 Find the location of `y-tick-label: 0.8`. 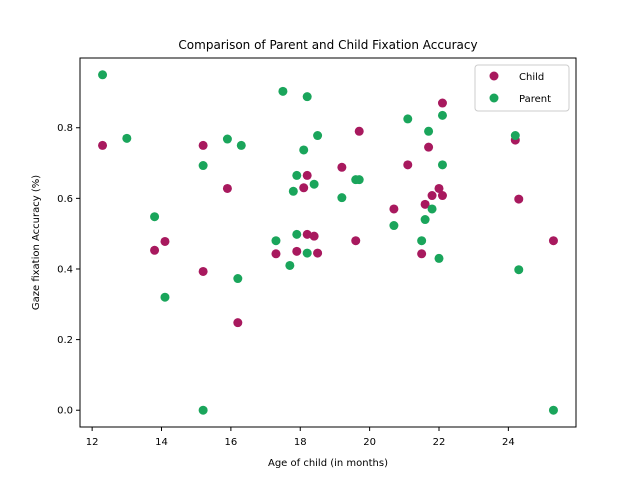

y-tick-label: 0.8 is located at coordinates (65, 128).